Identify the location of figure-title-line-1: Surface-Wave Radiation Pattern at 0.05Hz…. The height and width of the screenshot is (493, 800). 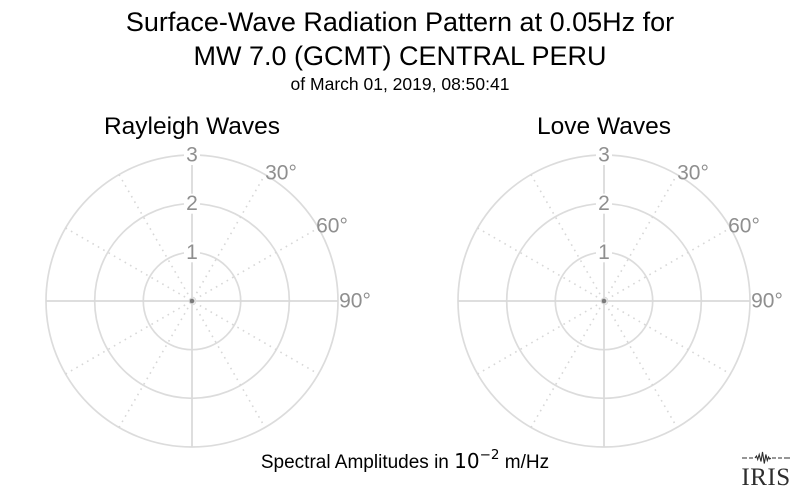
(400, 22).